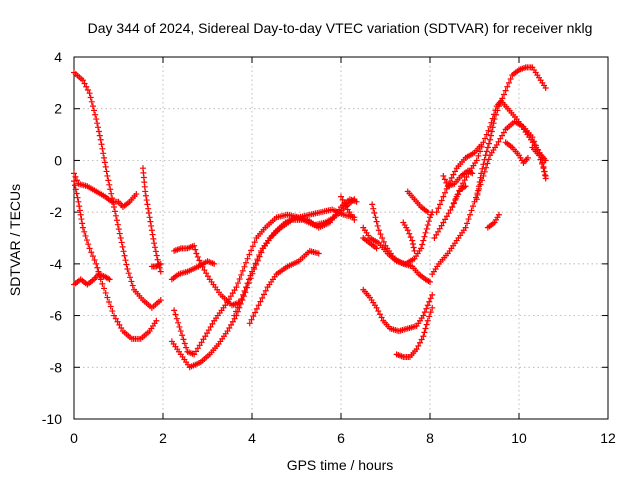 Image resolution: width=640 pixels, height=480 pixels. What do you see at coordinates (340, 465) in the screenshot?
I see `x-axis-label: GPS time / hours` at bounding box center [340, 465].